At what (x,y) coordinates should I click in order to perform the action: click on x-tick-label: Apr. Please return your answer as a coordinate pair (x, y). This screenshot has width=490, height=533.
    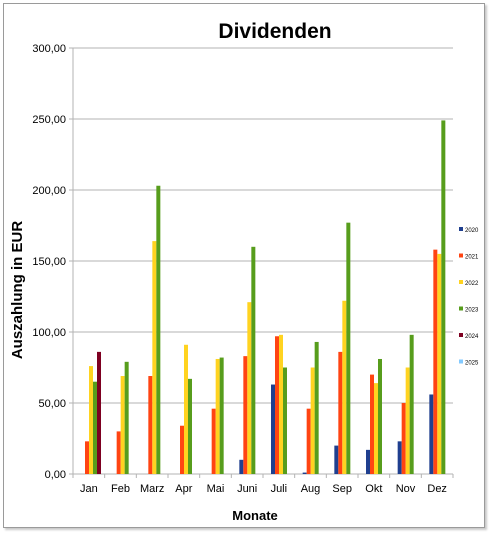
    Looking at the image, I should click on (183, 489).